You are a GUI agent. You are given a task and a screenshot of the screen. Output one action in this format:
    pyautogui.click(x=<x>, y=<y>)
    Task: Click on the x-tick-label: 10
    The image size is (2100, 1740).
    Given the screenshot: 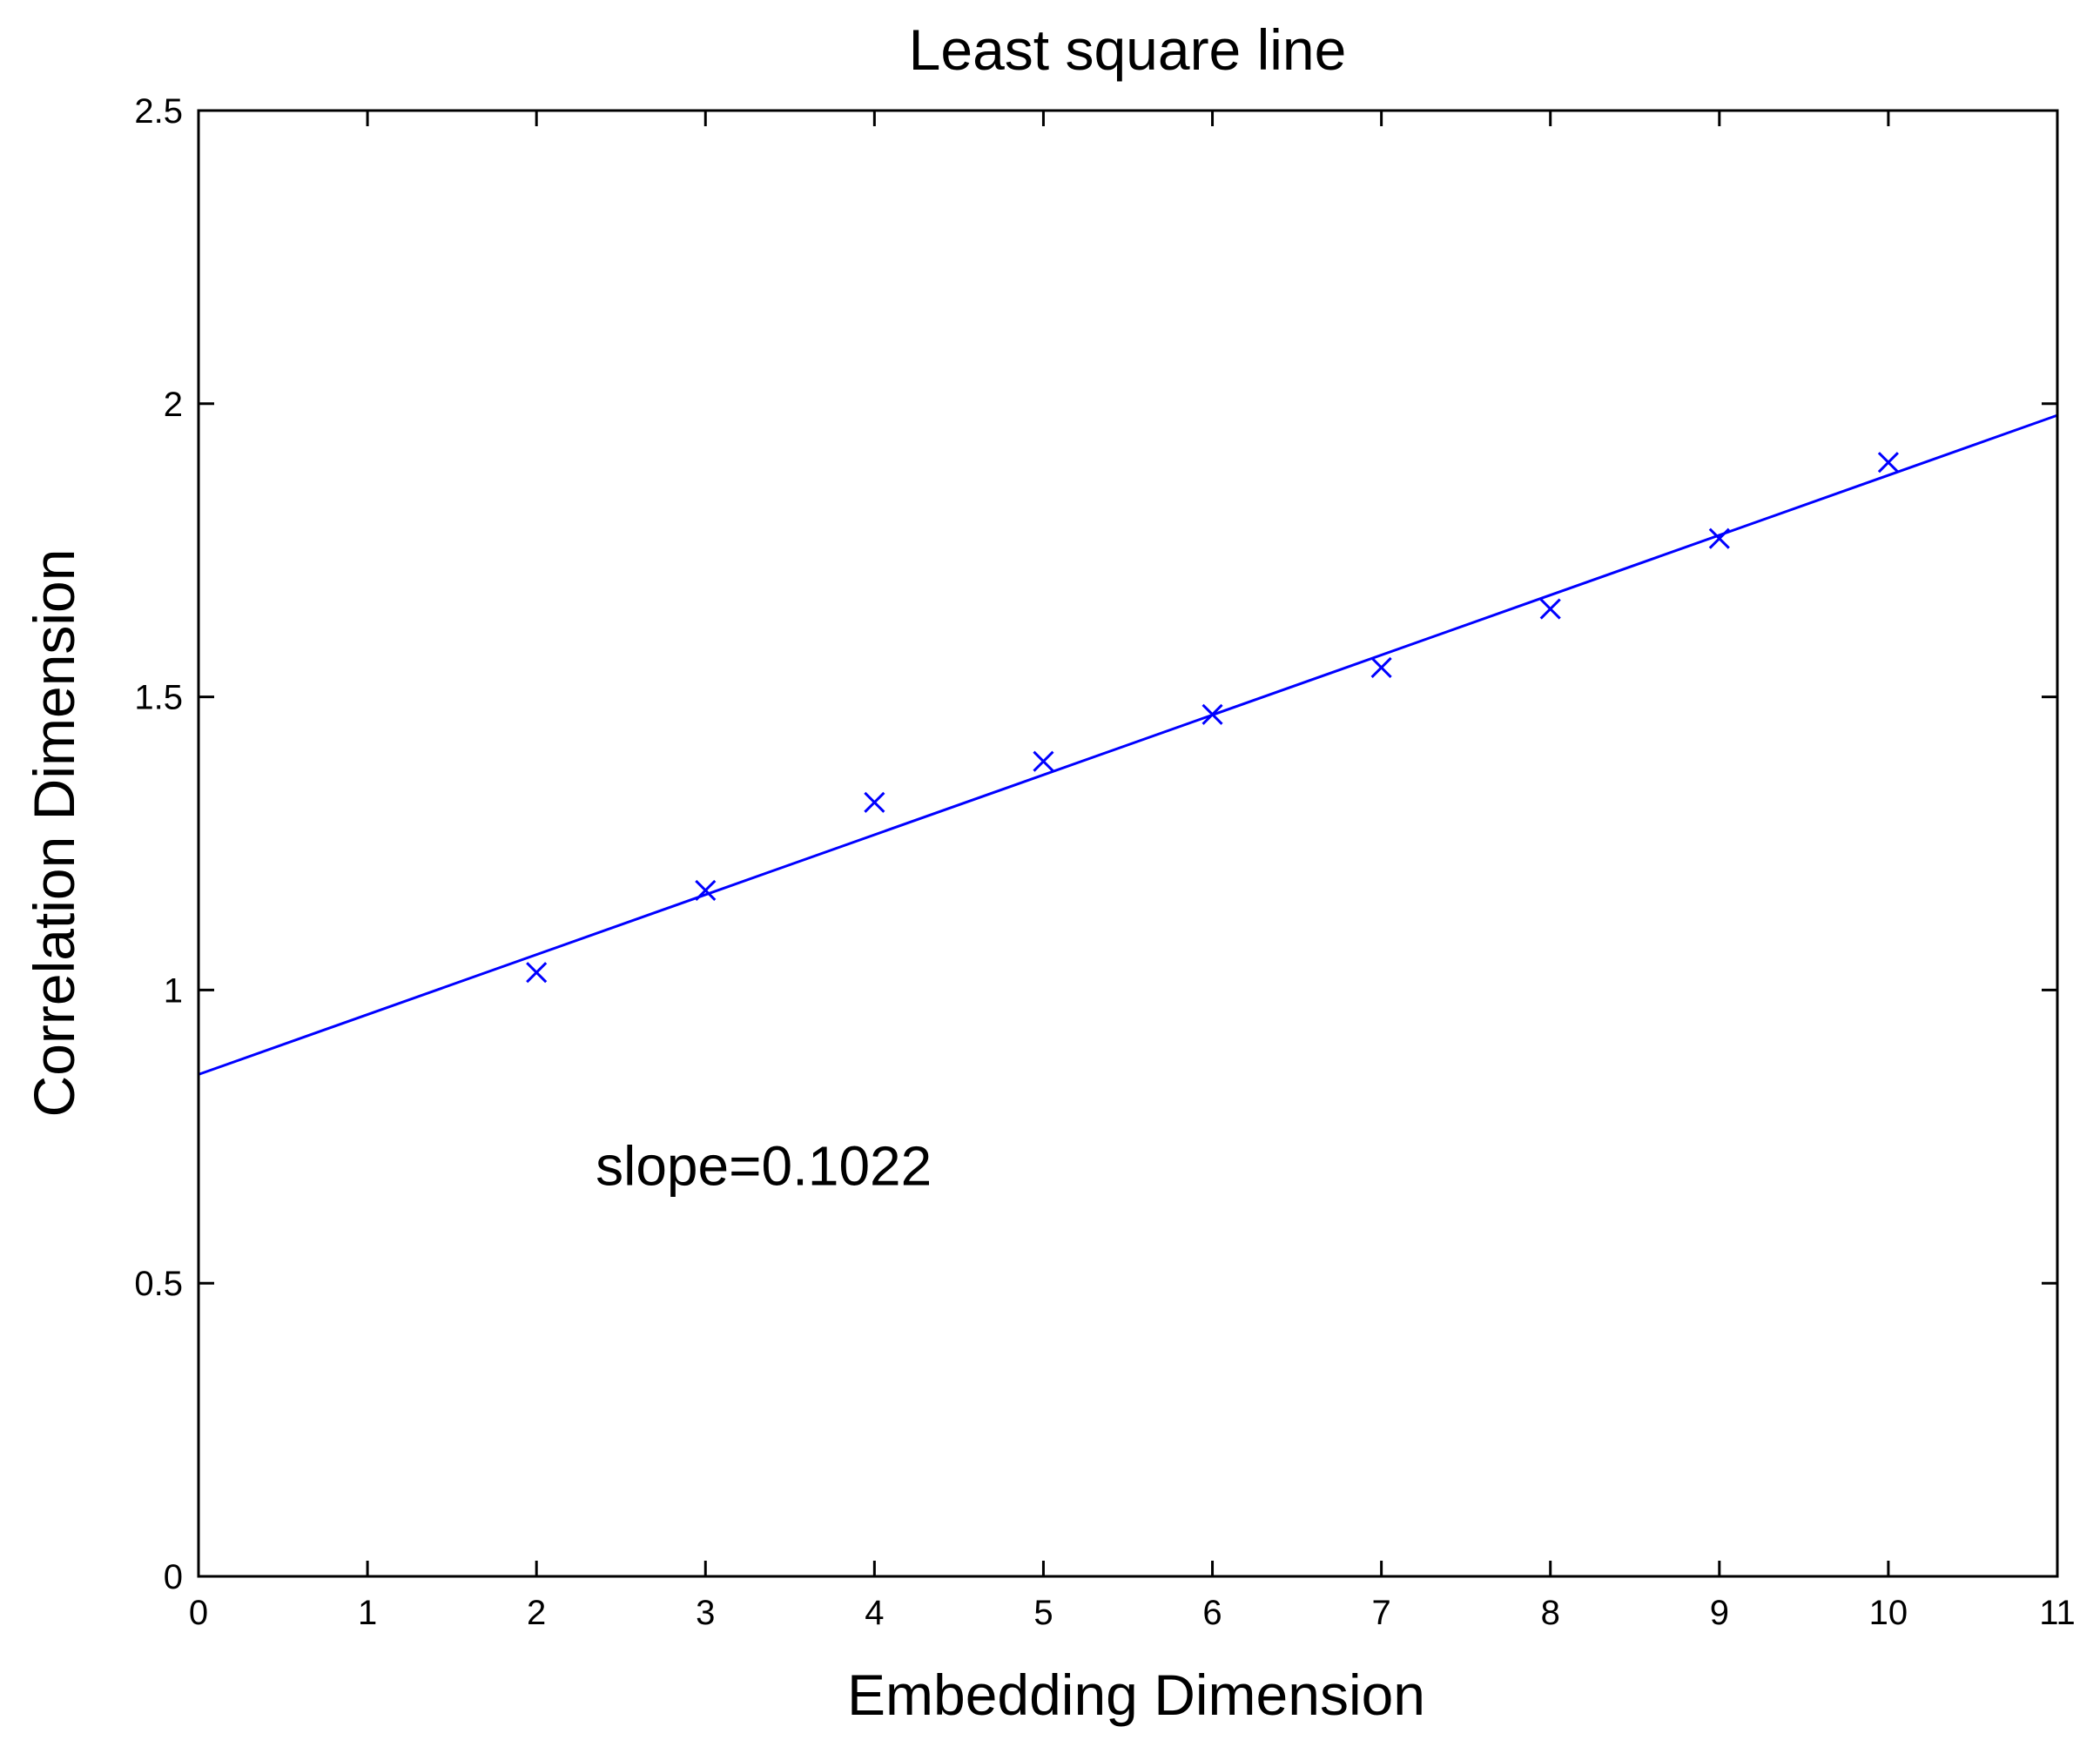 What is the action you would take?
    pyautogui.click(x=1889, y=1613)
    